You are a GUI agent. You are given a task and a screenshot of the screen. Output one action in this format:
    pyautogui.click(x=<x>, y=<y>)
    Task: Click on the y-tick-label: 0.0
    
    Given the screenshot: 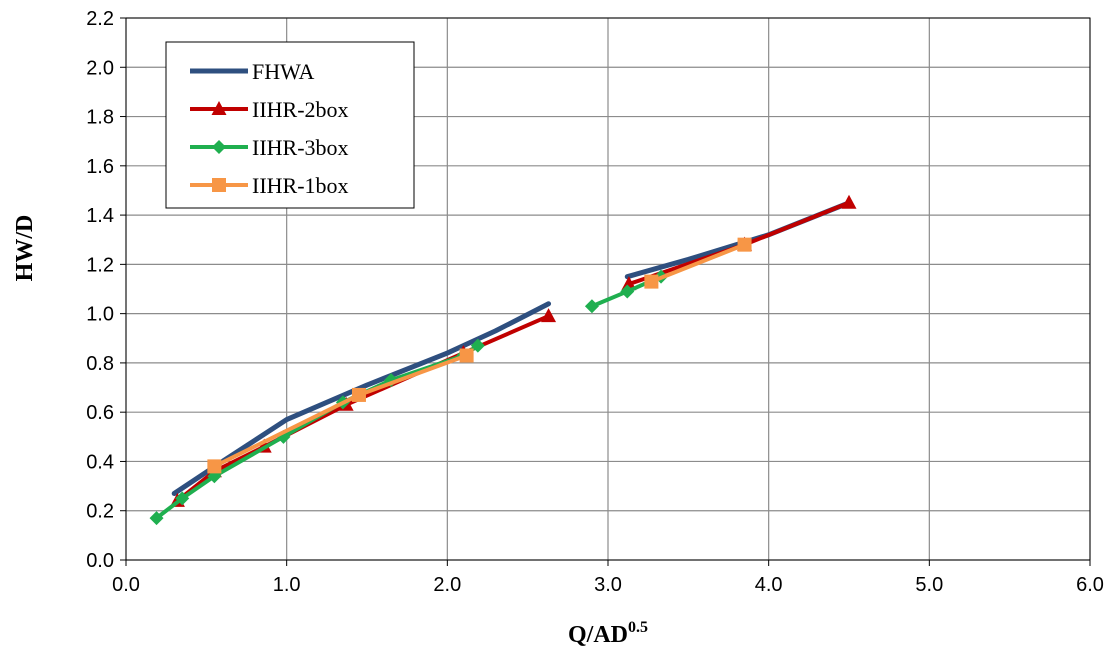 What is the action you would take?
    pyautogui.click(x=100, y=561)
    